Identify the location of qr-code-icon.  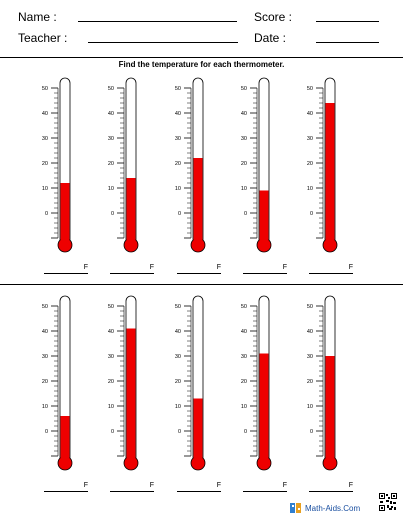
(388, 502).